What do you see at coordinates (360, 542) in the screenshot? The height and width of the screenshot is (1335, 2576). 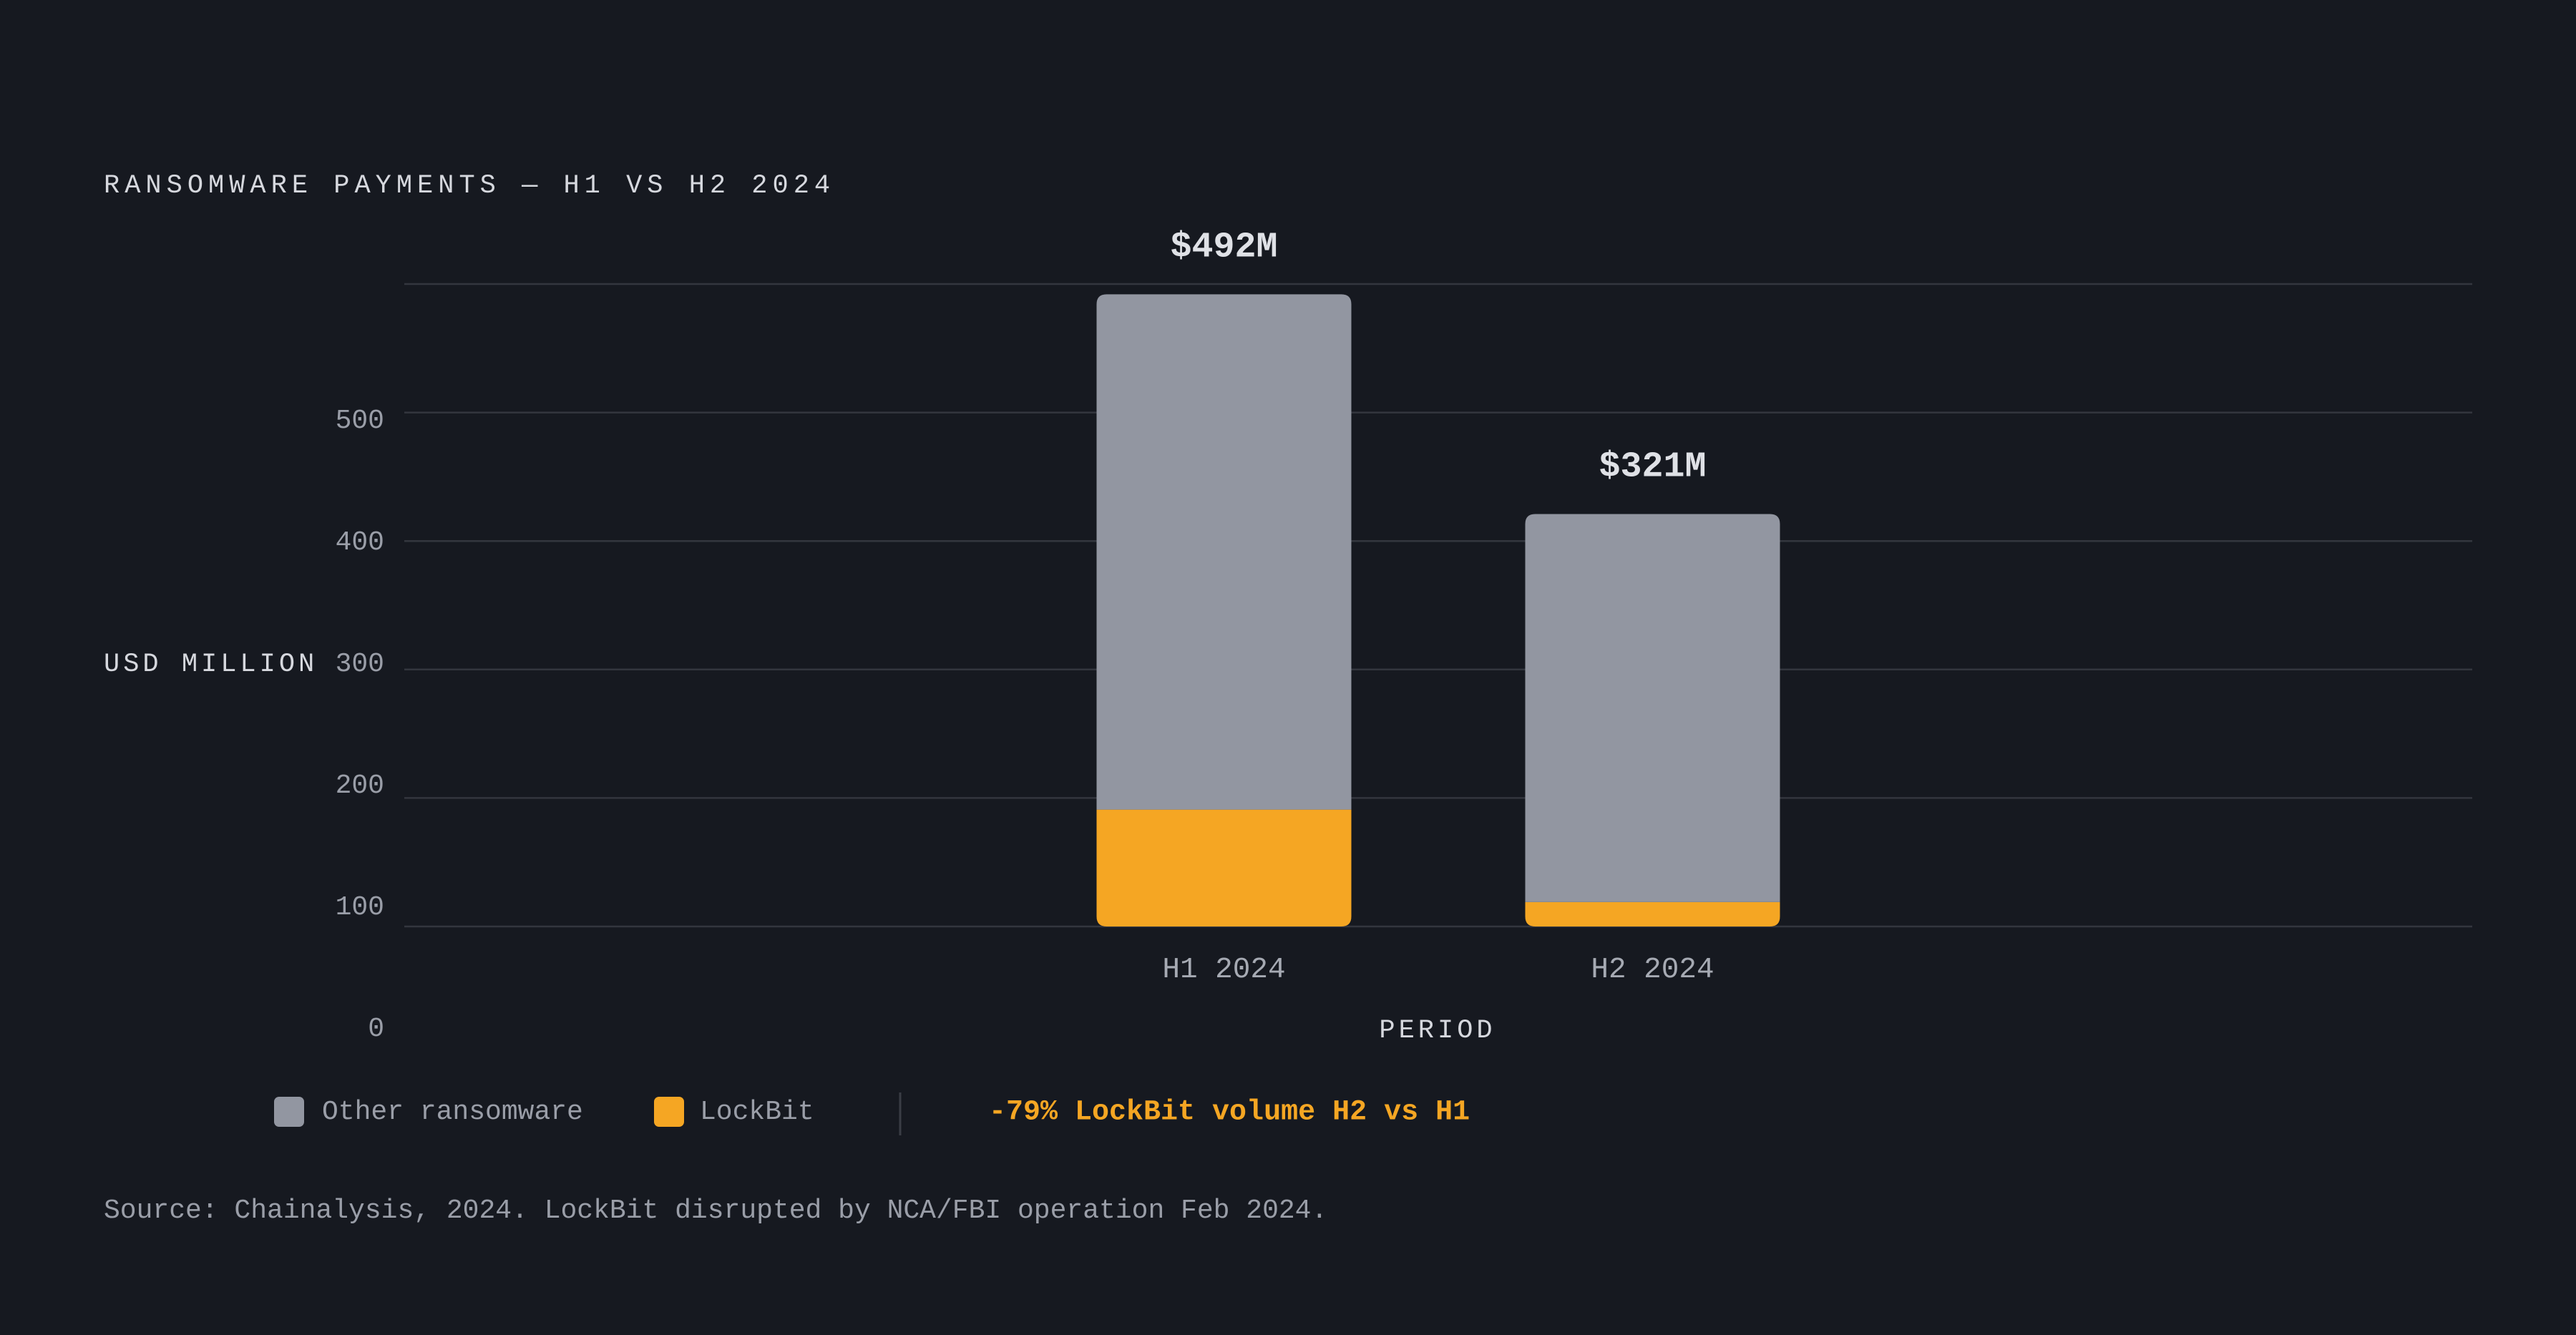 I see `y-tick-label: 400` at bounding box center [360, 542].